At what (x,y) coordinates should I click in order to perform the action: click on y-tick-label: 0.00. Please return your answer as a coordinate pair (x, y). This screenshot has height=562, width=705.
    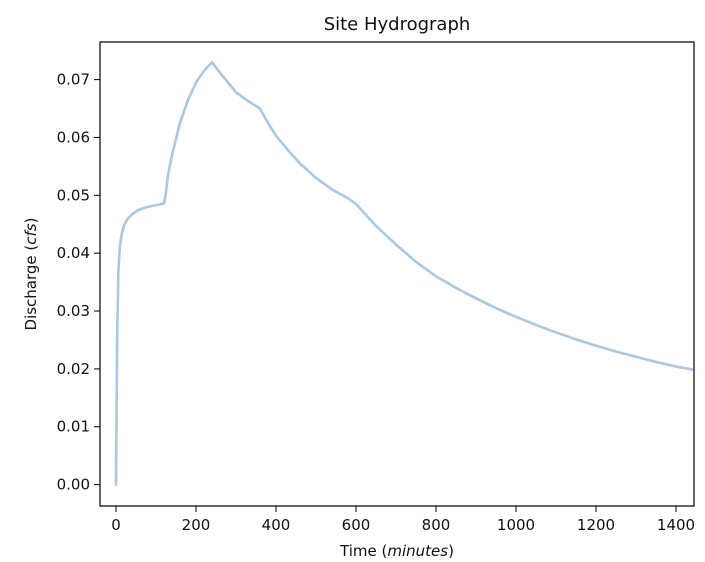
    Looking at the image, I should click on (73, 485).